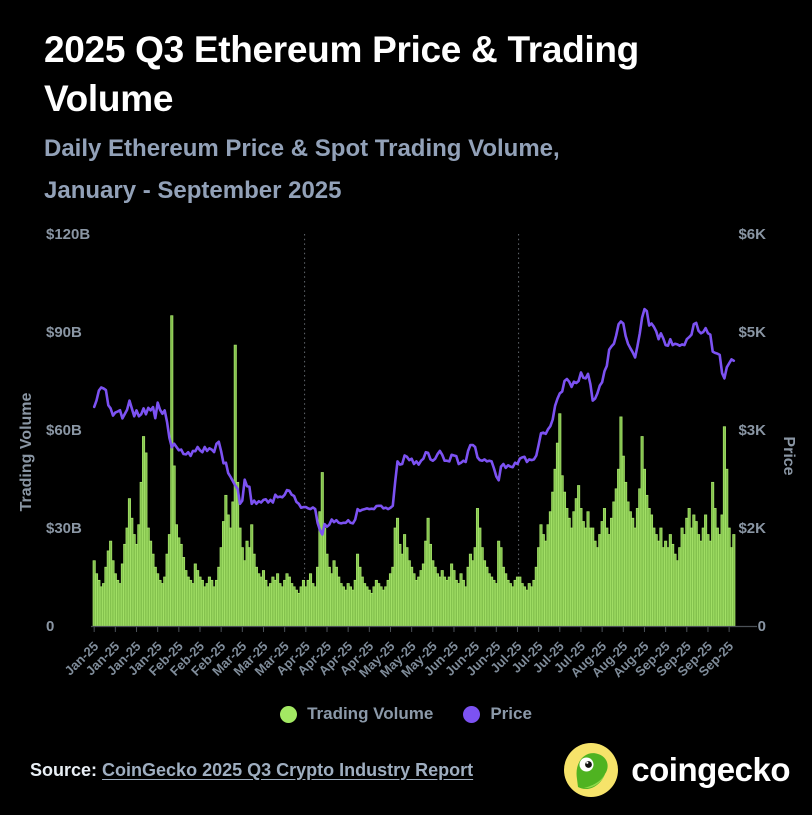  What do you see at coordinates (752, 332) in the screenshot?
I see `svg-text: $5K` at bounding box center [752, 332].